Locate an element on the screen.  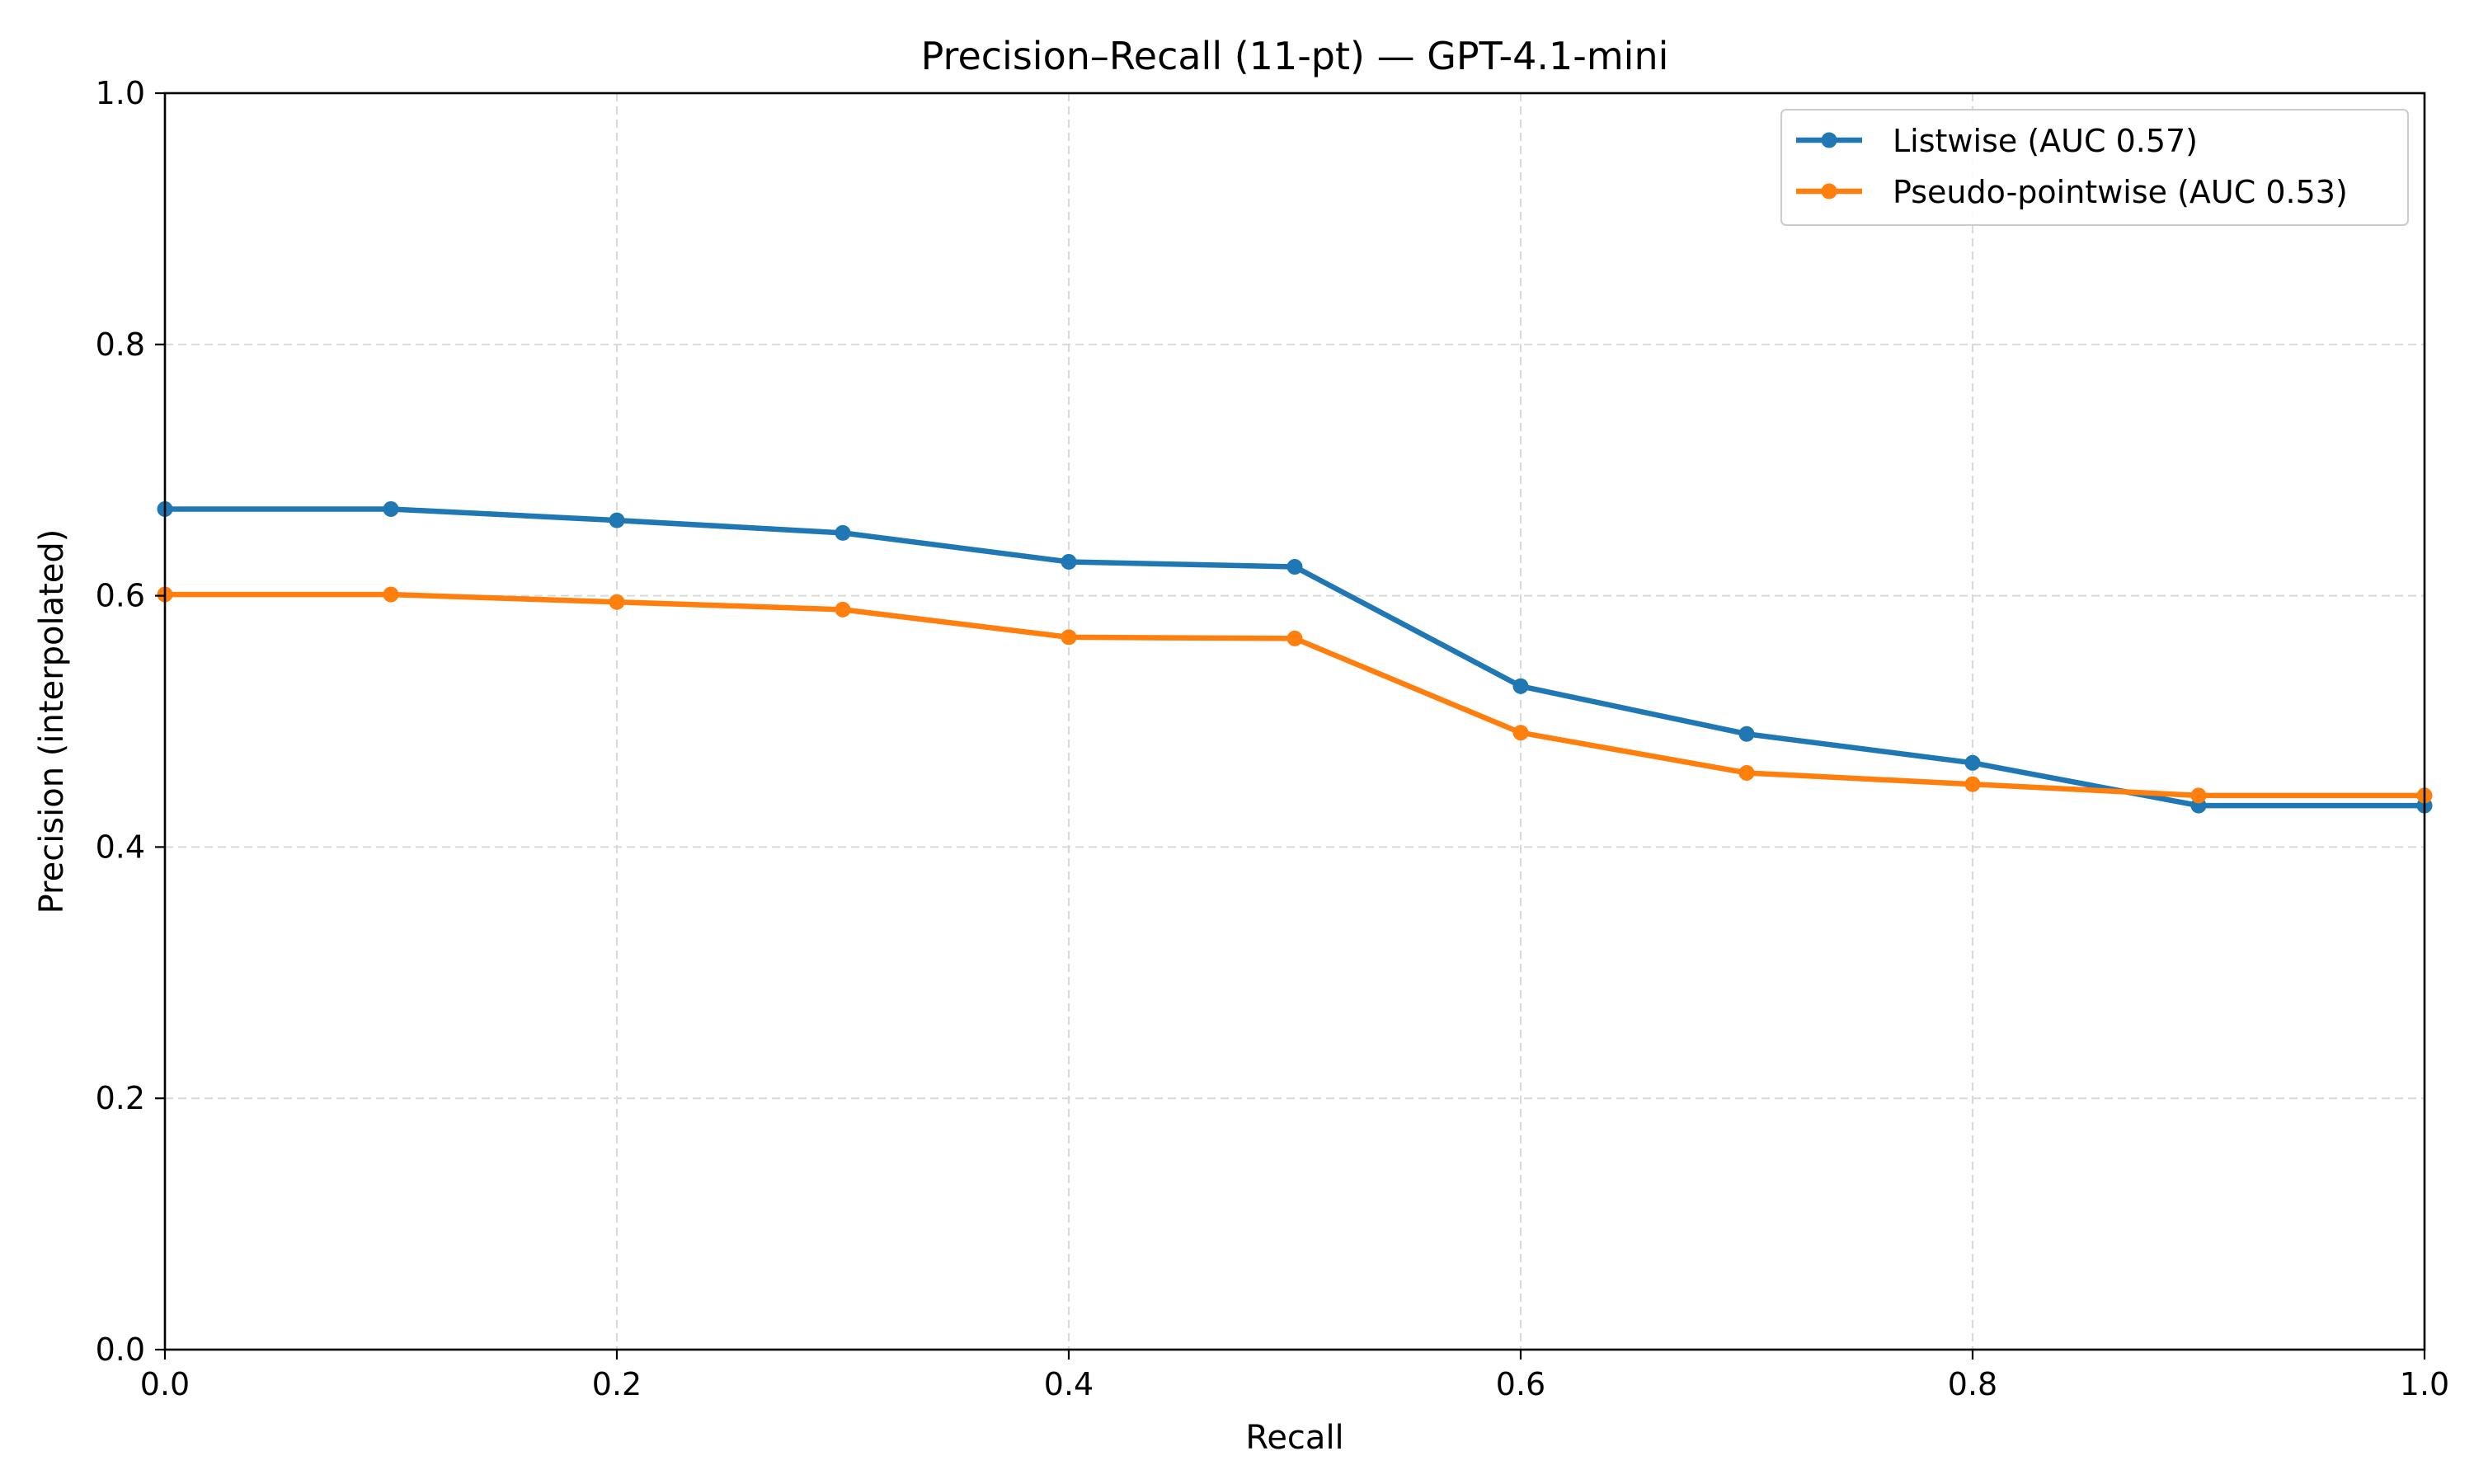
y-tick-label: 0.8 is located at coordinates (120, 344).